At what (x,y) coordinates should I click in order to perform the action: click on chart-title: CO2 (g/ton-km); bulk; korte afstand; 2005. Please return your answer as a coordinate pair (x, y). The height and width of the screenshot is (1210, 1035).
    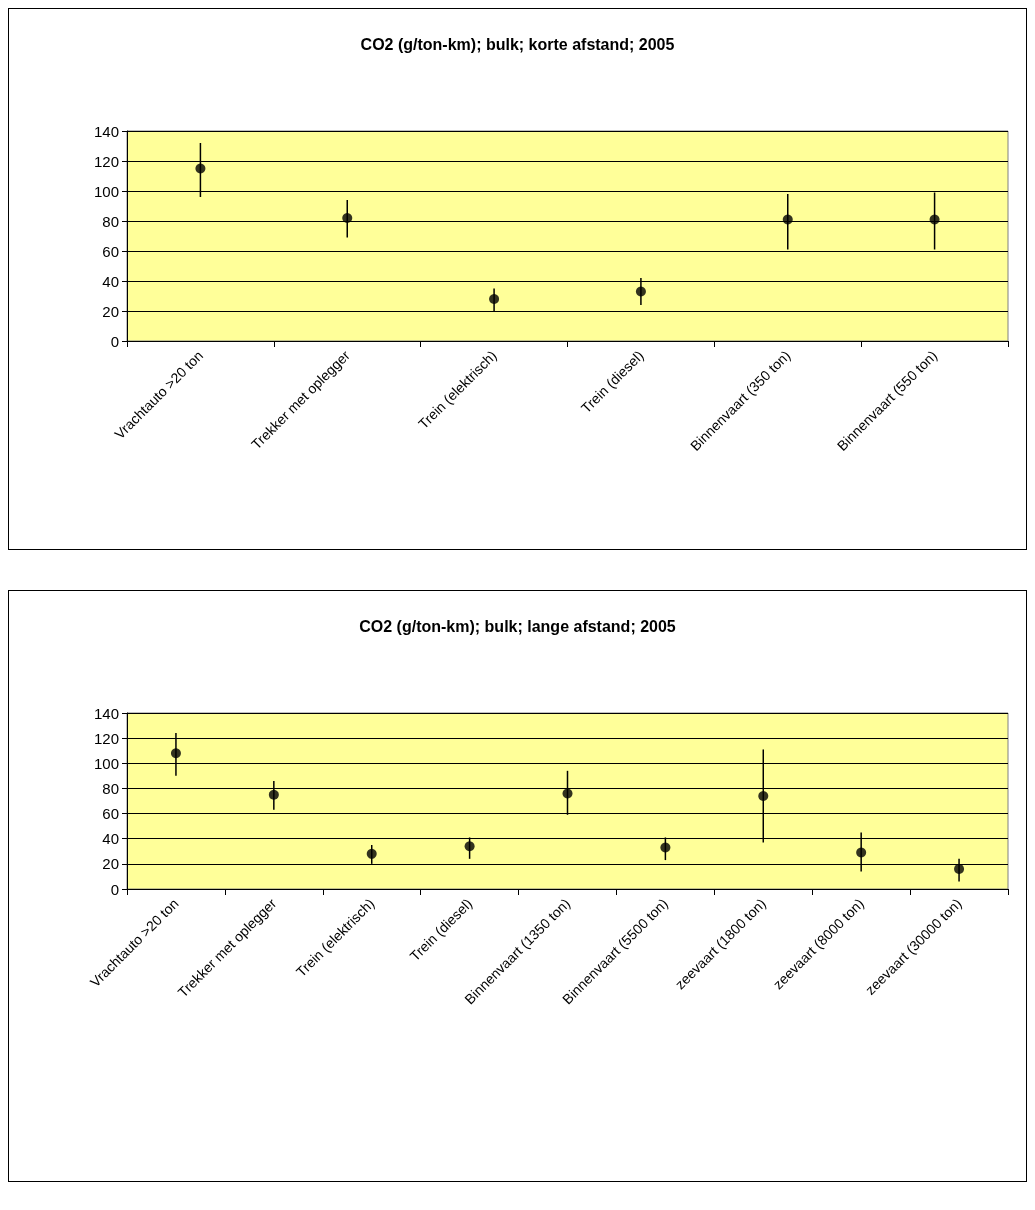
    Looking at the image, I should click on (517, 44).